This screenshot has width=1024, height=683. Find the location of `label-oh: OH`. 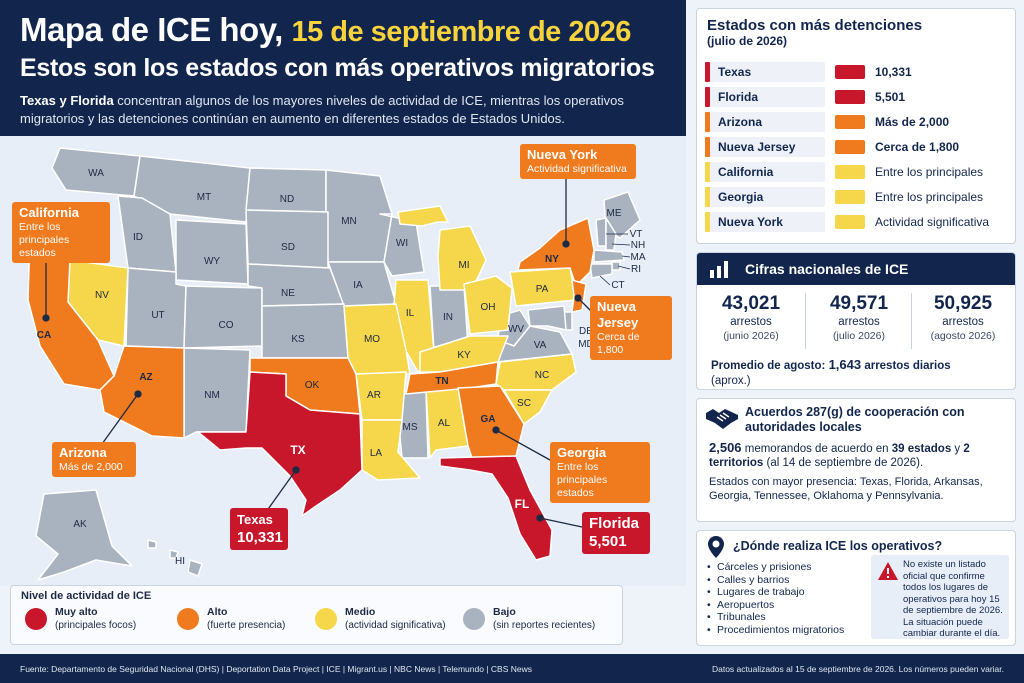

label-oh: OH is located at coordinates (488, 307).